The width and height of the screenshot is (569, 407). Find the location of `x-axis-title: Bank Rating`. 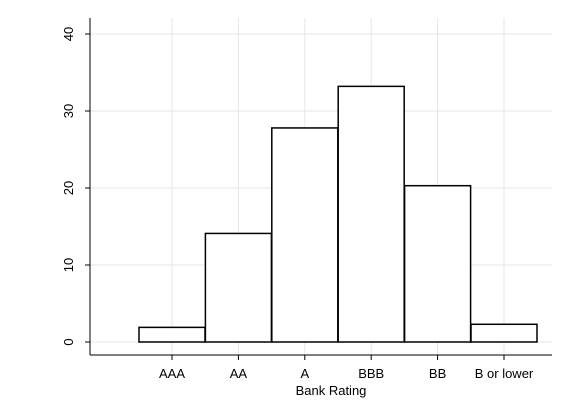

x-axis-title: Bank Rating is located at coordinates (331, 390).